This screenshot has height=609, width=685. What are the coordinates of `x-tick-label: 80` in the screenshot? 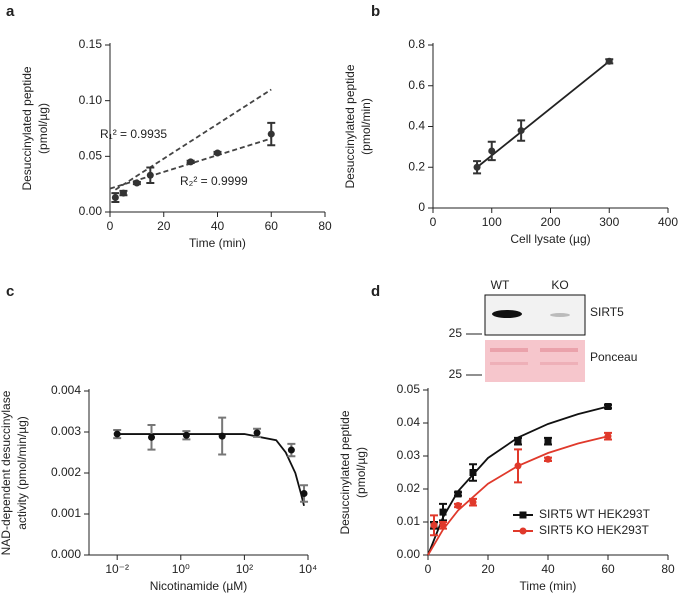 It's located at (325, 226).